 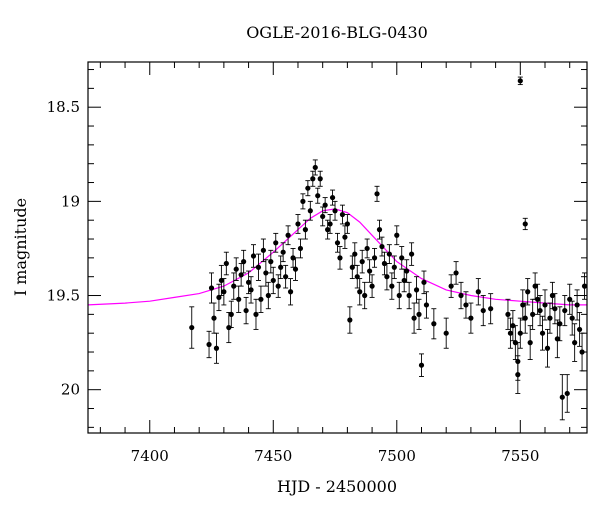 I want to click on y-axis-label: I magnitude, so click(x=20, y=247).